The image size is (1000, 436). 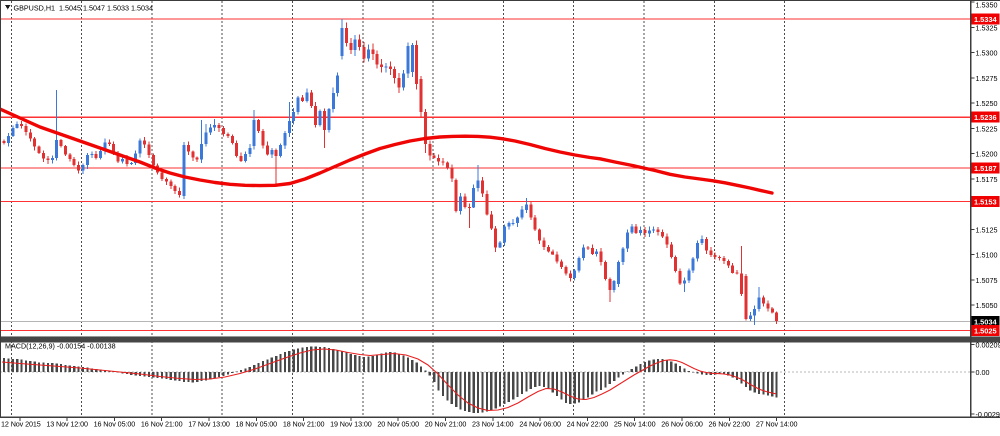 What do you see at coordinates (987, 154) in the screenshot?
I see `svg-text: 1.5200` at bounding box center [987, 154].